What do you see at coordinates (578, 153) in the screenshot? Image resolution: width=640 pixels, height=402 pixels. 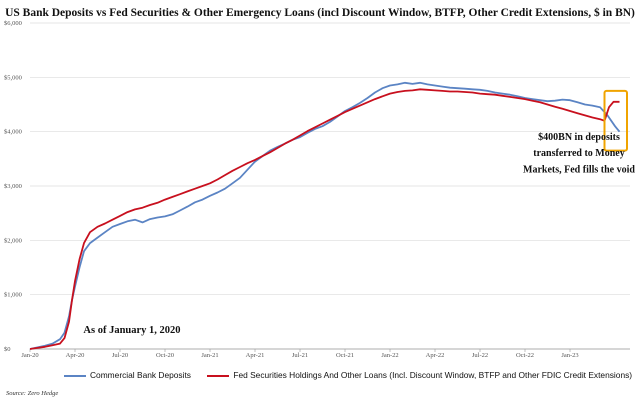 I see `annotation-line-2: transferred to Money` at bounding box center [578, 153].